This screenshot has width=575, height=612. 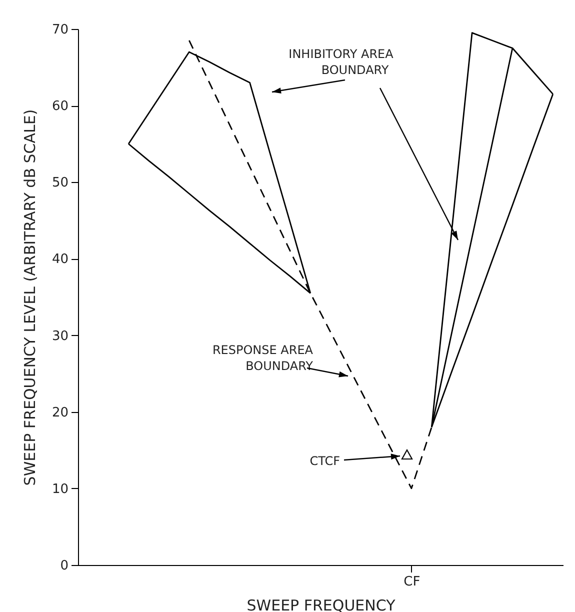 I want to click on y-axis-title: SWEEP FREQUENCY LEVEL (ARBITRARY dB SCALE), so click(x=29, y=297).